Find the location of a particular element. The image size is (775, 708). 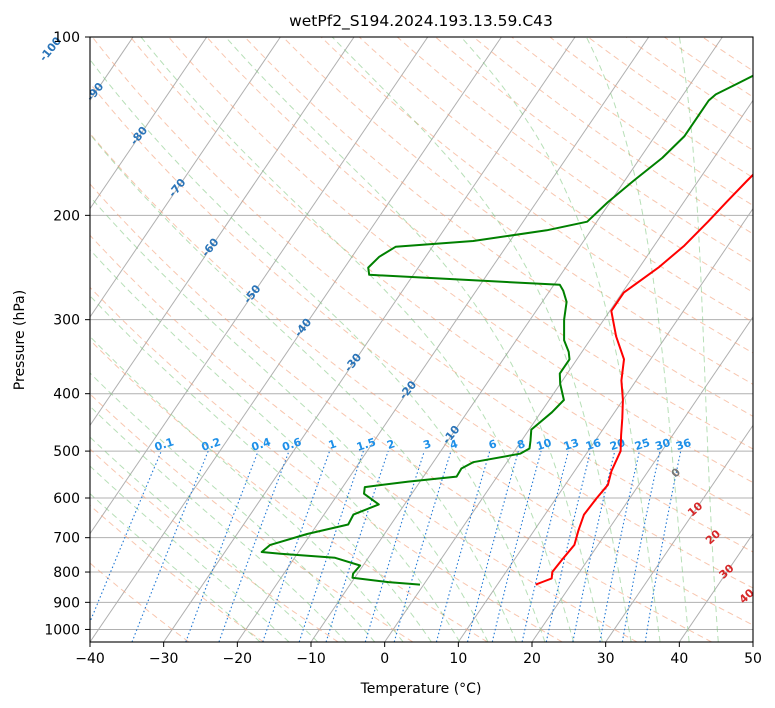

mixing-ratio-label: 0.6 is located at coordinates (292, 444).